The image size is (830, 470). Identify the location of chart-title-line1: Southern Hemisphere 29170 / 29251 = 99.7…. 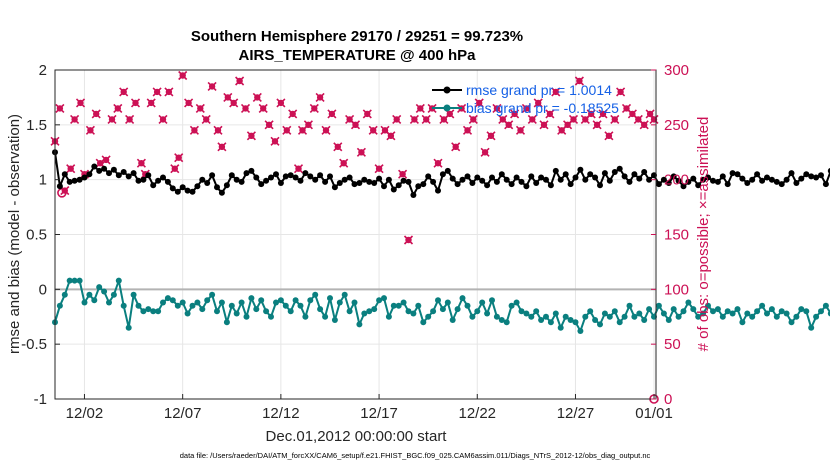
(357, 36).